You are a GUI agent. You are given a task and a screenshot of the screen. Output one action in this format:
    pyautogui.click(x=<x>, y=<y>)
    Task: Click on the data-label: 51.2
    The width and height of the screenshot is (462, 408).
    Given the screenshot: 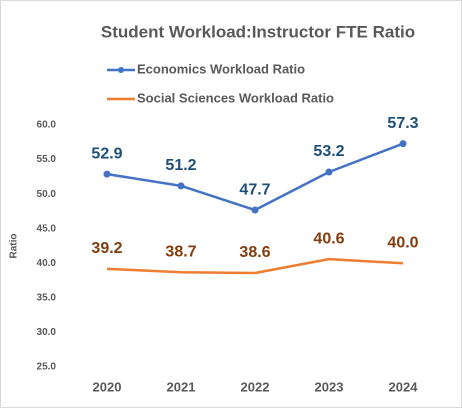 What is the action you would take?
    pyautogui.click(x=180, y=165)
    